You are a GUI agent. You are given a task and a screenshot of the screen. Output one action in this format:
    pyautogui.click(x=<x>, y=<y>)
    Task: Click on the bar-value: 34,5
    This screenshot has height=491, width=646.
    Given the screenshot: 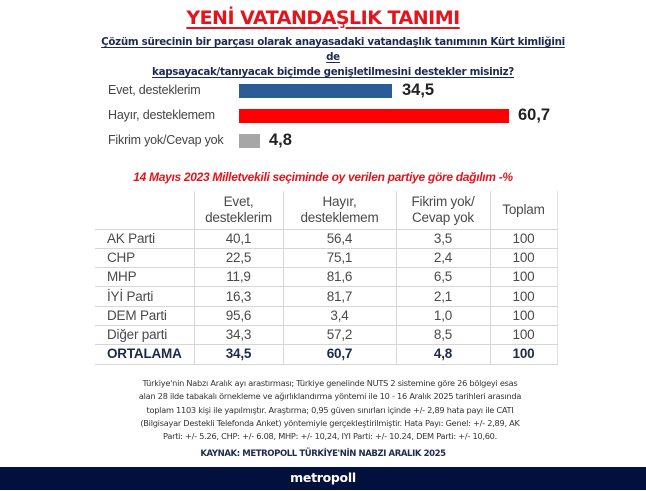 What is the action you would take?
    pyautogui.click(x=418, y=90)
    